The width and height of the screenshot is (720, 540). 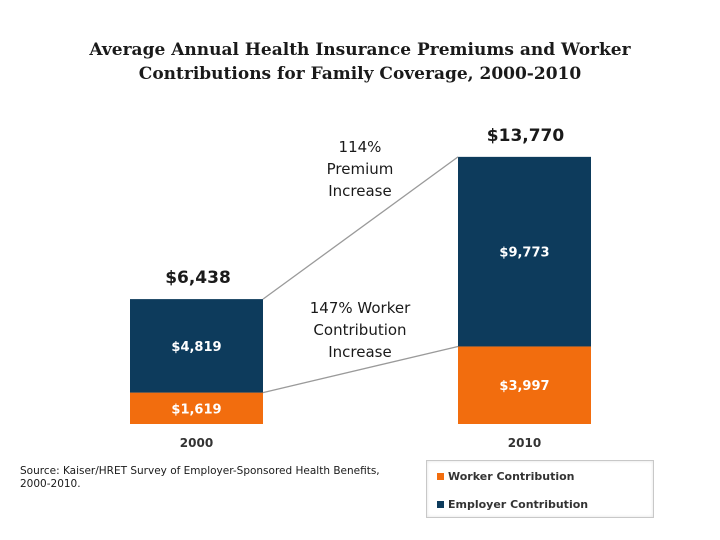 I want to click on value-label-worker-2010: $3,997, so click(x=524, y=386).